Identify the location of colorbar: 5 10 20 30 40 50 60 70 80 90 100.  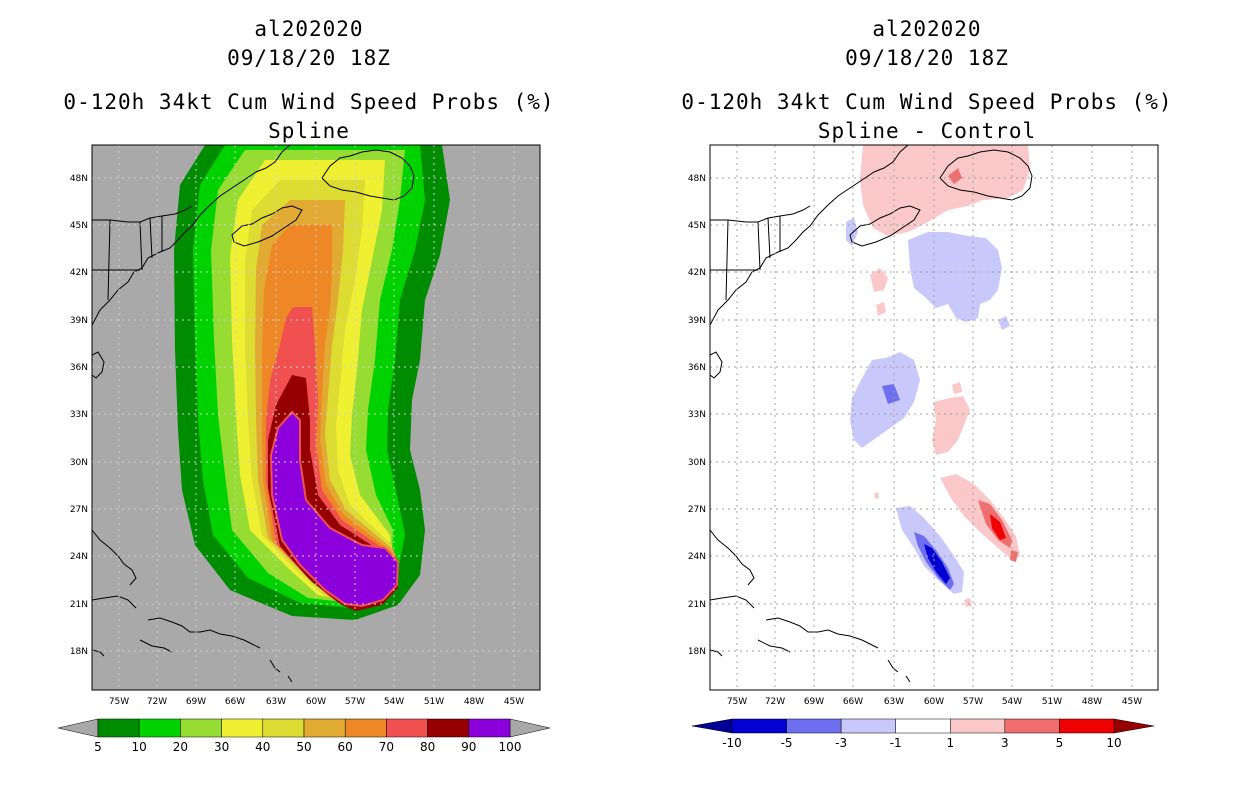
(304, 736).